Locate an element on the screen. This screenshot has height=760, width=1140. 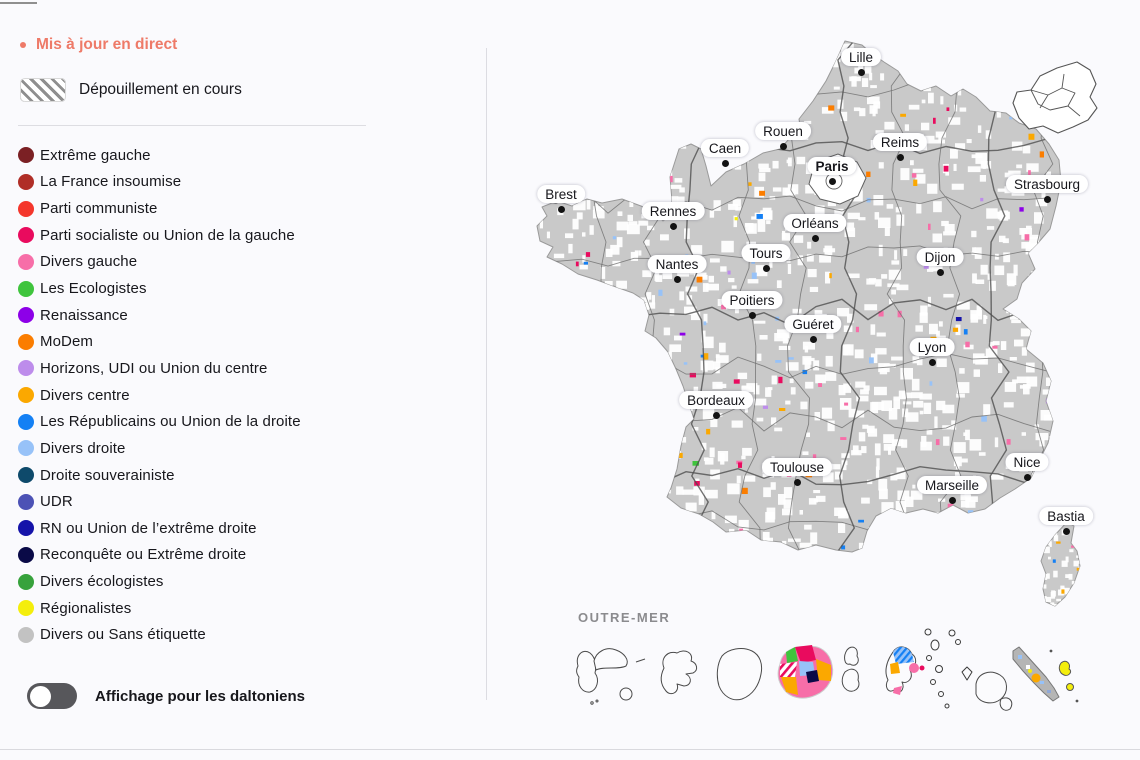
legend-item-modem: MoDem is located at coordinates (159, 341).